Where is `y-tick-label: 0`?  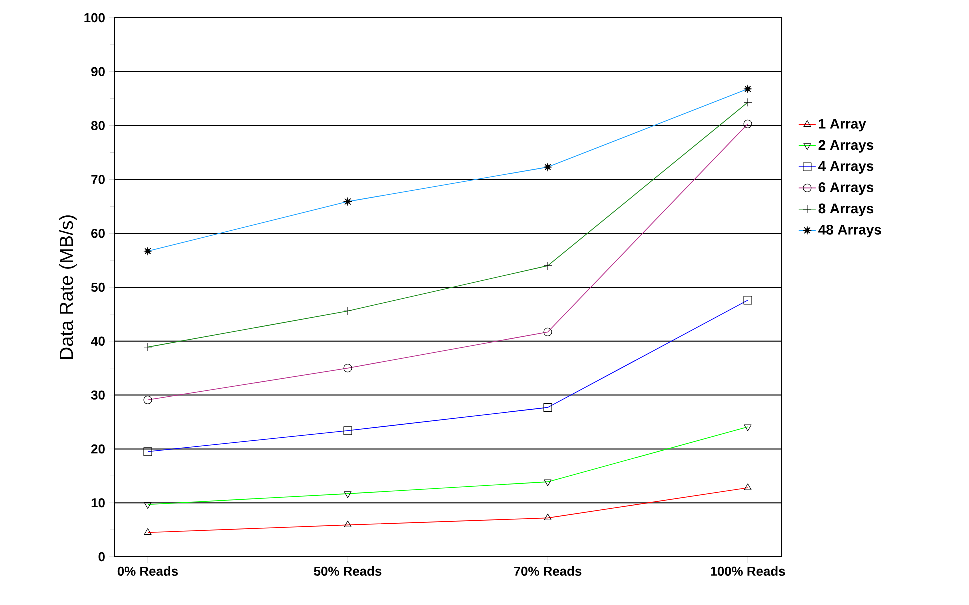
y-tick-label: 0 is located at coordinates (101, 557).